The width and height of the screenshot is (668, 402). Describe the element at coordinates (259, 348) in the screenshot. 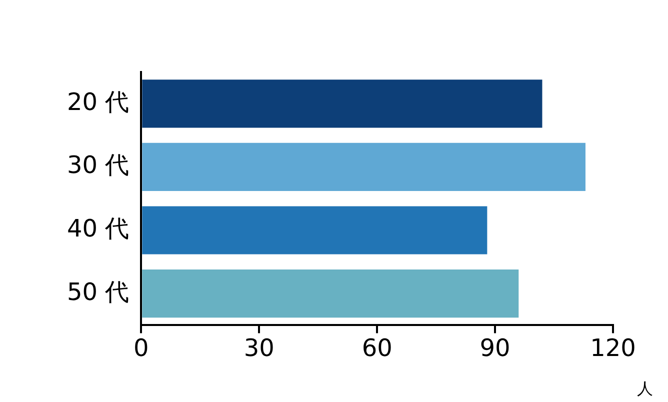

I see `x-tick-label: 30` at that location.